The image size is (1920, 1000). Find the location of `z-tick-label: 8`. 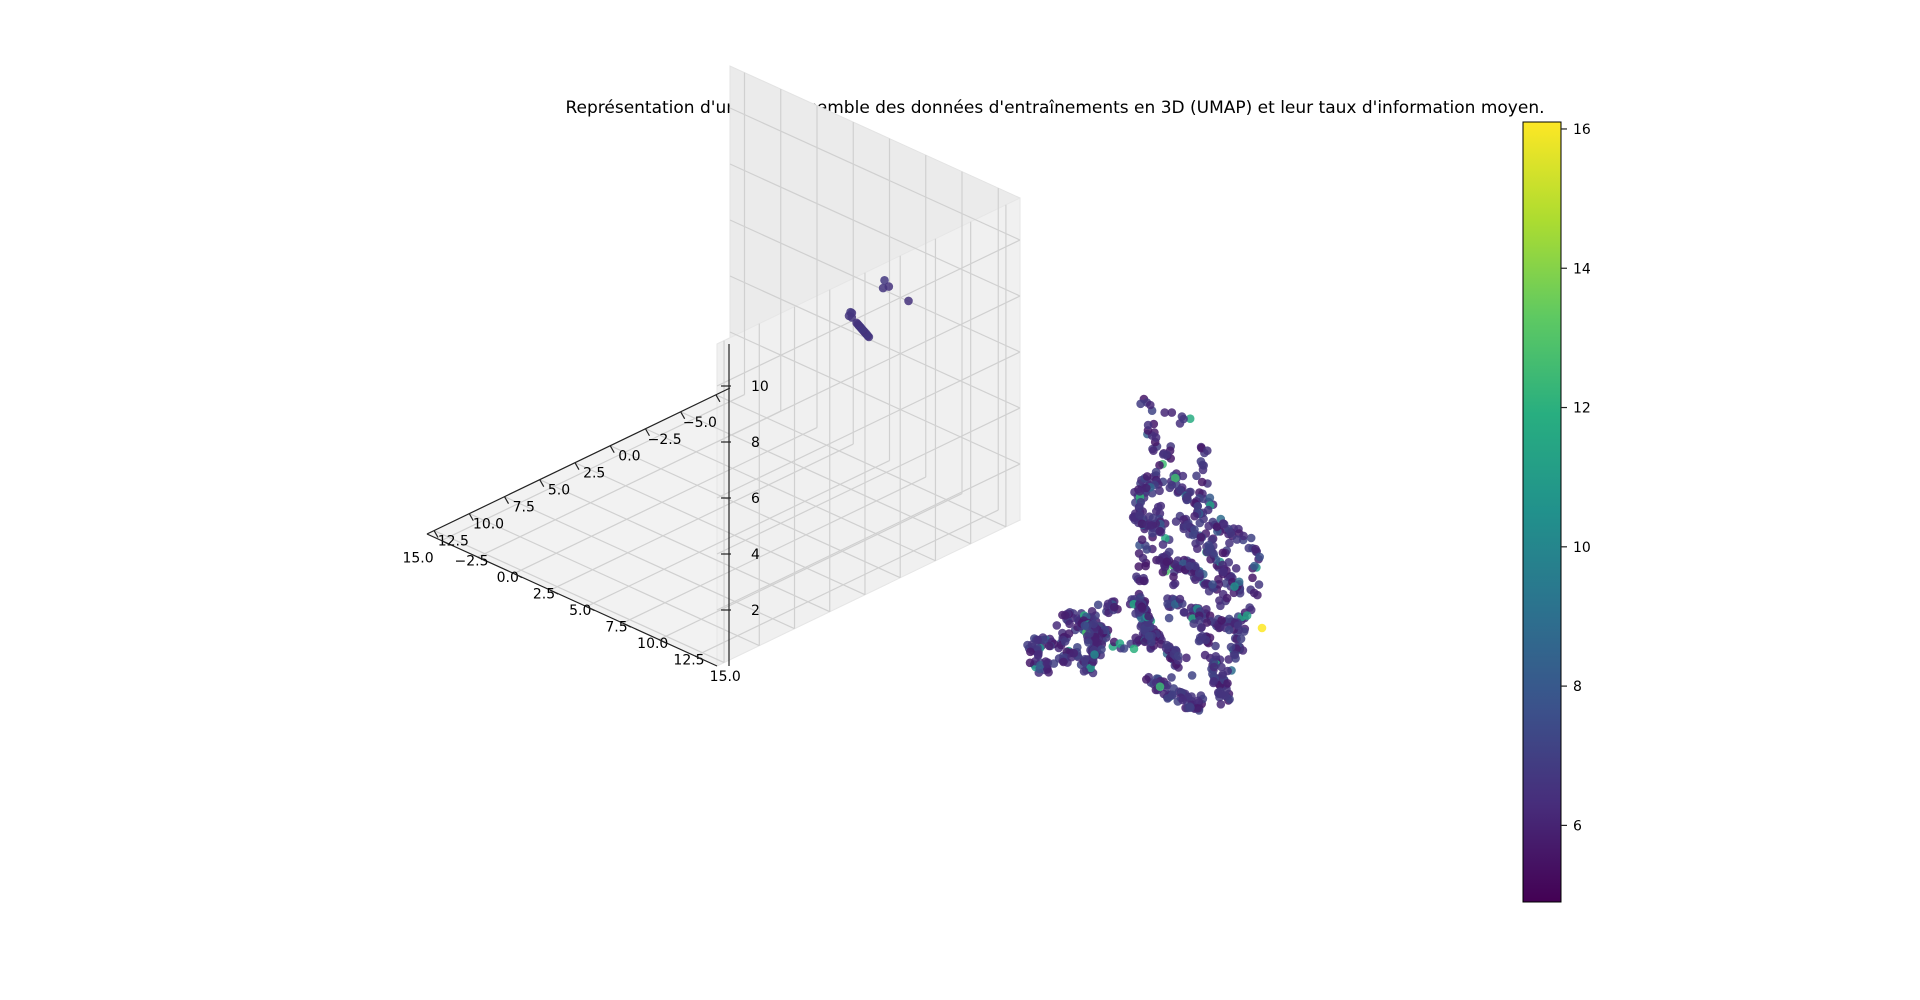

z-tick-label: 8 is located at coordinates (755, 443).